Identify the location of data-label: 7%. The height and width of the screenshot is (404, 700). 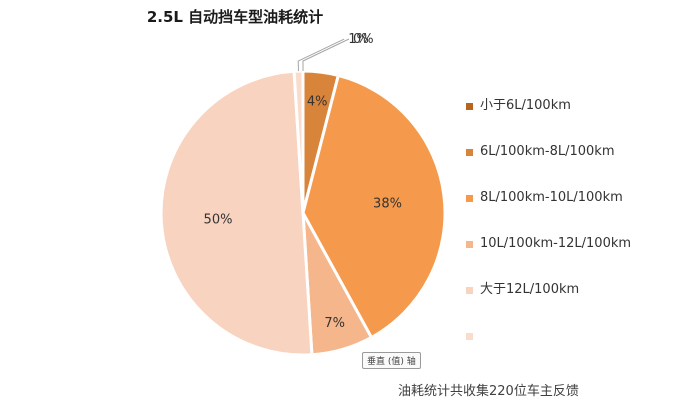
(334, 323).